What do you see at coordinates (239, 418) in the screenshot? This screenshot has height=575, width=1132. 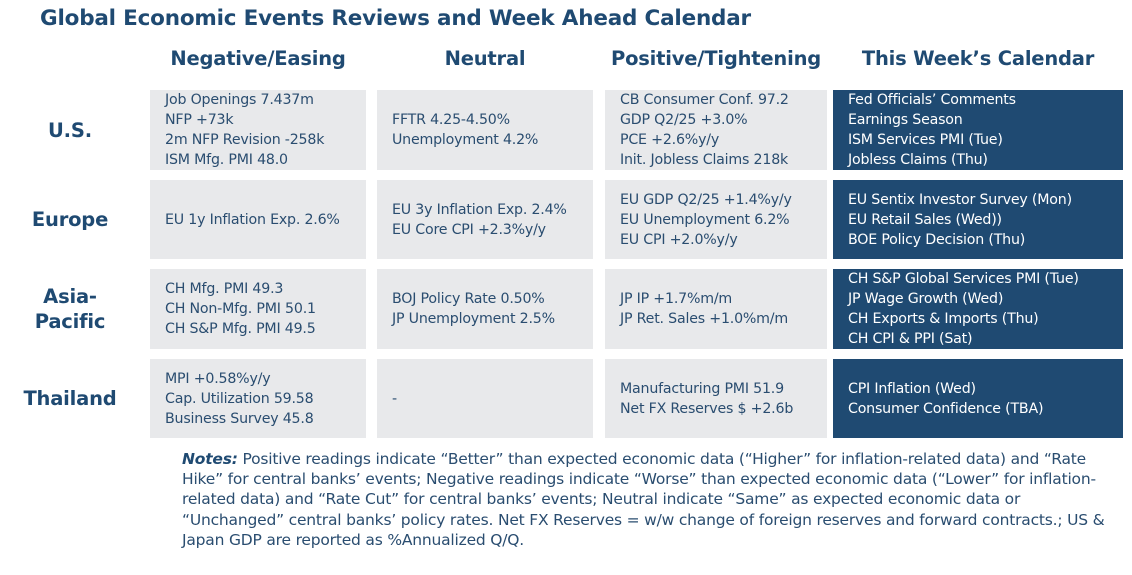 I see `indicator-item: Business Survey 45.8` at bounding box center [239, 418].